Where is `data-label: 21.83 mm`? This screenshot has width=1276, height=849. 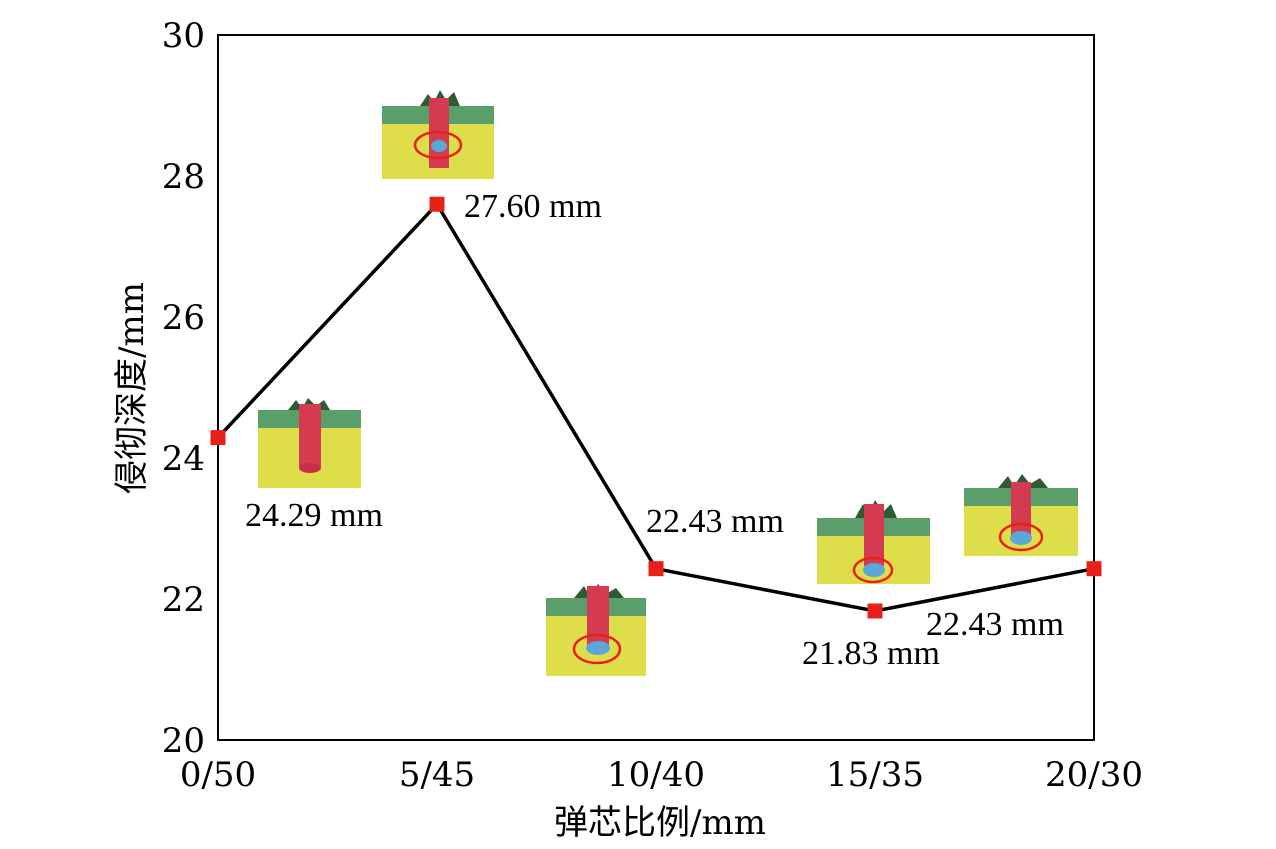 data-label: 21.83 mm is located at coordinates (871, 653).